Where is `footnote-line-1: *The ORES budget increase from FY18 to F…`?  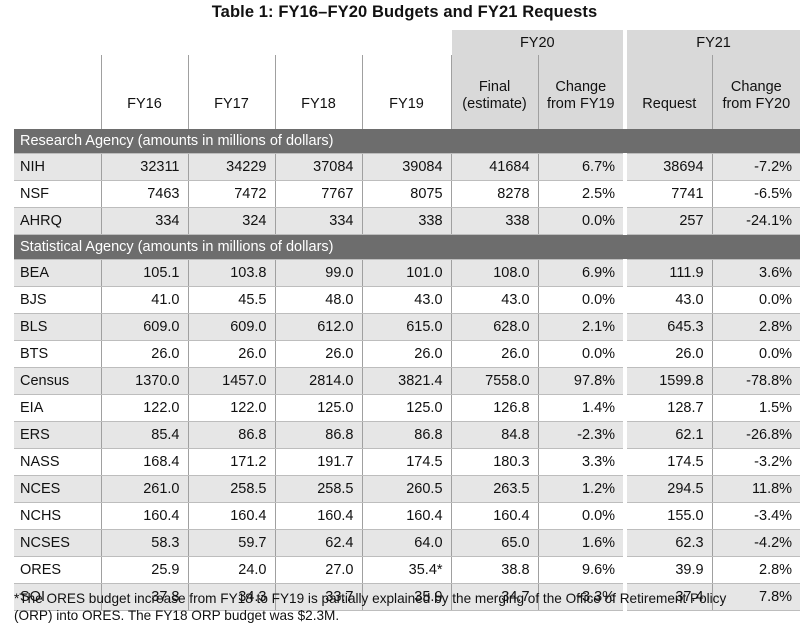
footnote-line-1: *The ORES budget increase from FY18 to F… is located at coordinates (370, 598).